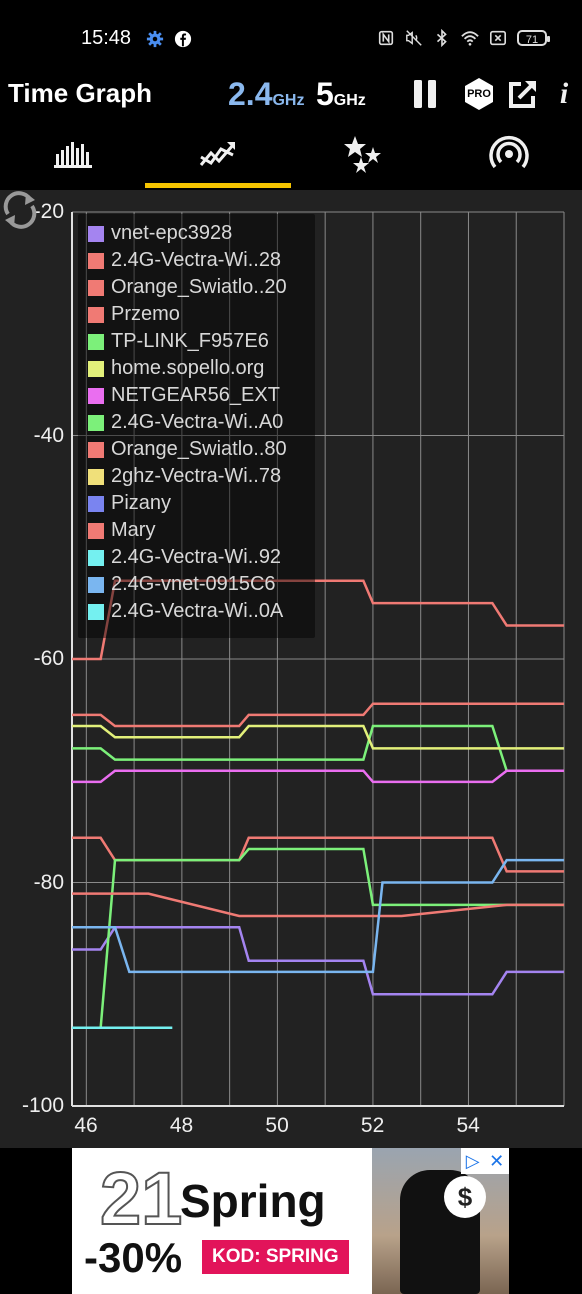 This screenshot has width=582, height=1294. I want to click on share-external-icon, so click(522, 94).